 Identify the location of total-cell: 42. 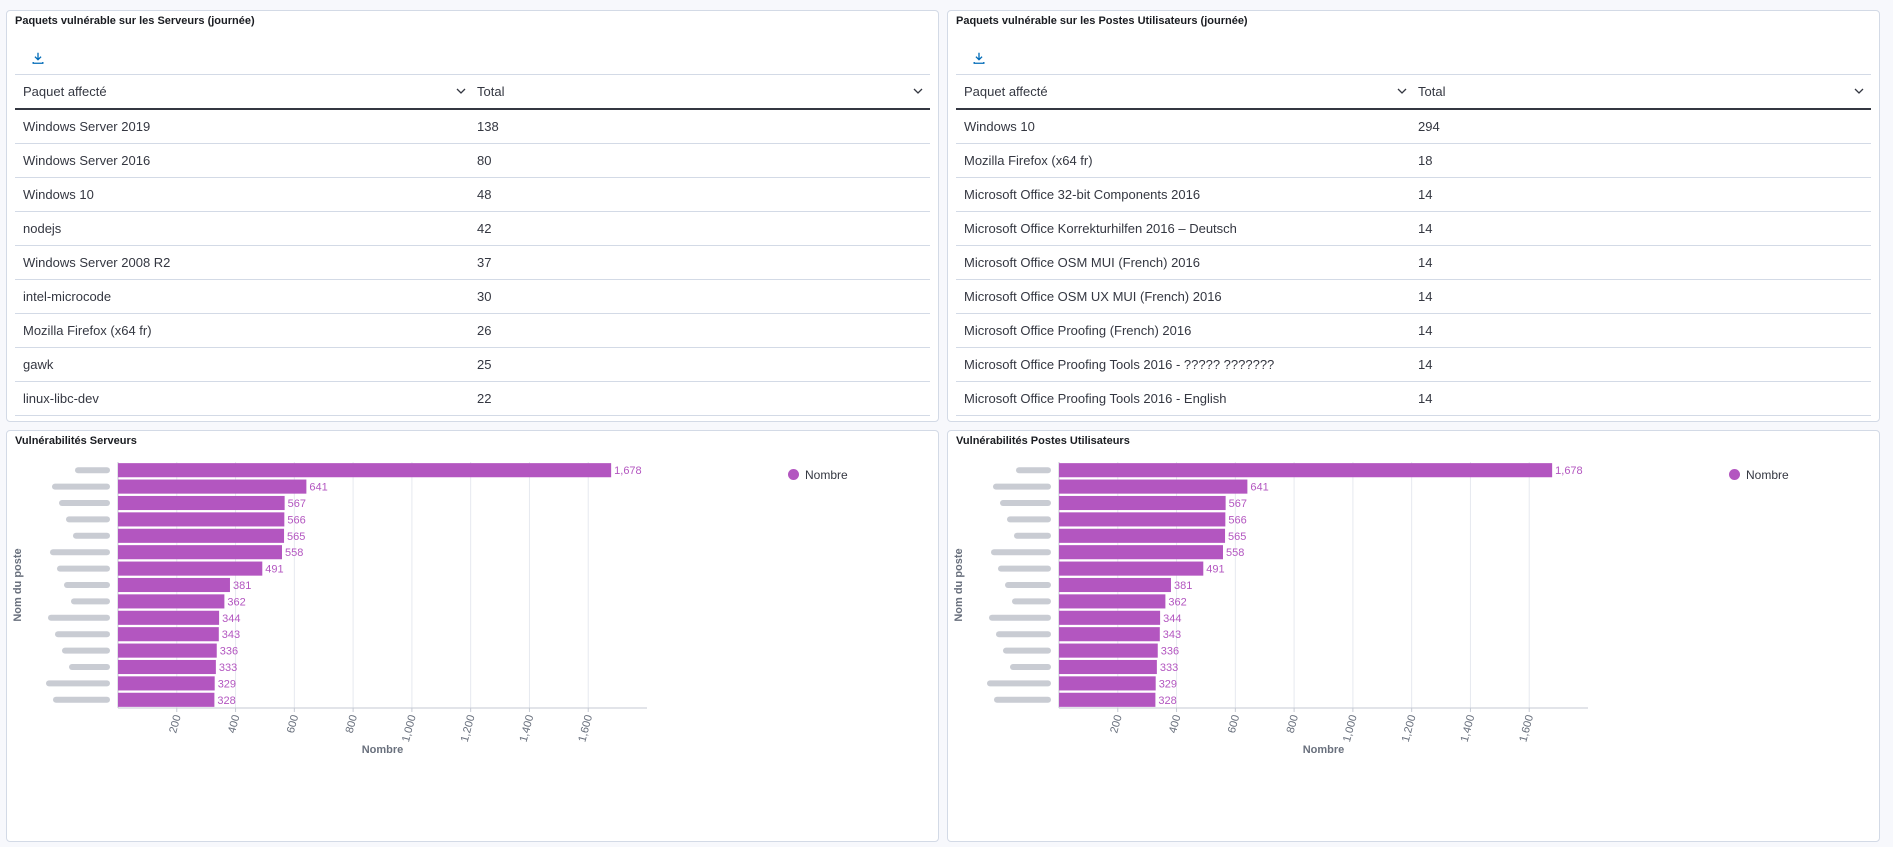
(701, 228).